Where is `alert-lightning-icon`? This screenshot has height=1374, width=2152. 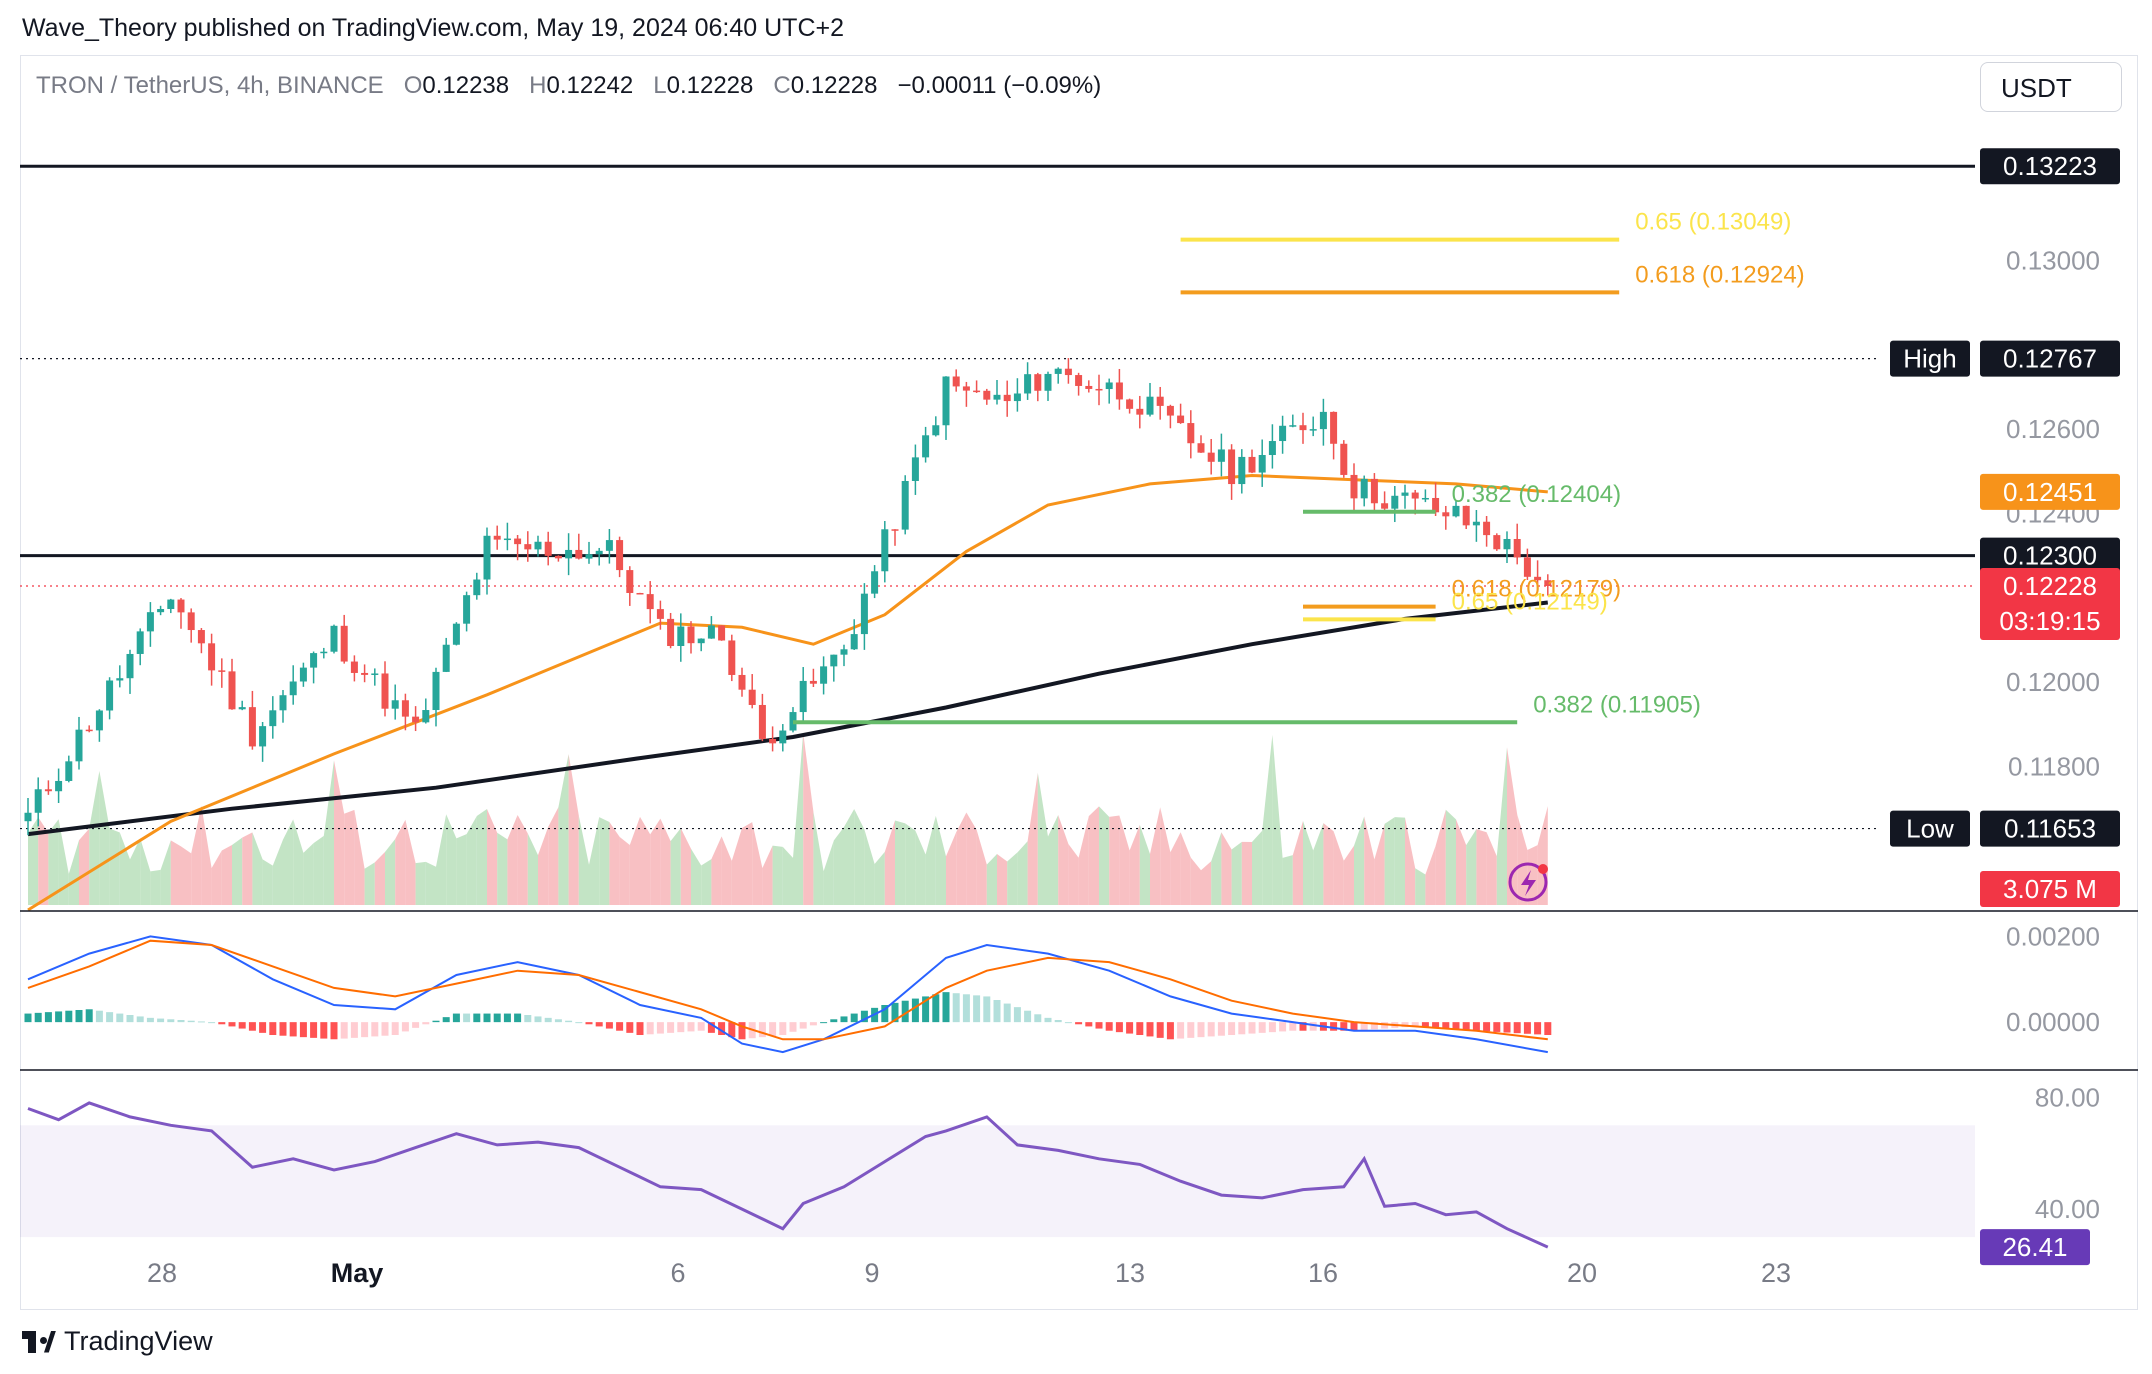
alert-lightning-icon is located at coordinates (1528, 882).